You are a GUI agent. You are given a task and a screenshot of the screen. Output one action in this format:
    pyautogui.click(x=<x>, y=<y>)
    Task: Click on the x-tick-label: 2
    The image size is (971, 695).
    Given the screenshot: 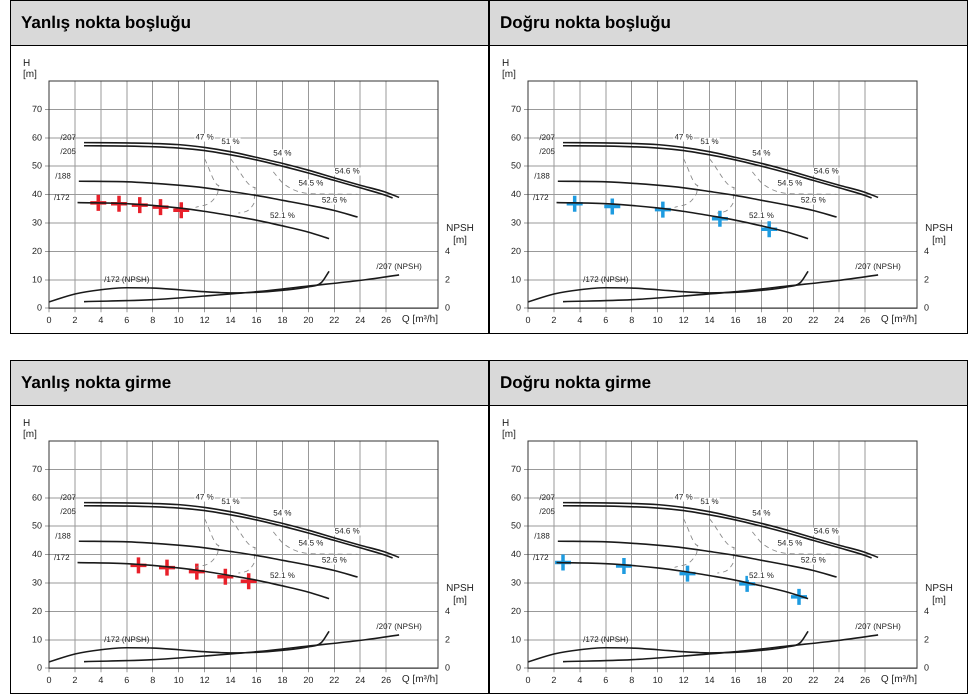 What is the action you would take?
    pyautogui.click(x=553, y=320)
    